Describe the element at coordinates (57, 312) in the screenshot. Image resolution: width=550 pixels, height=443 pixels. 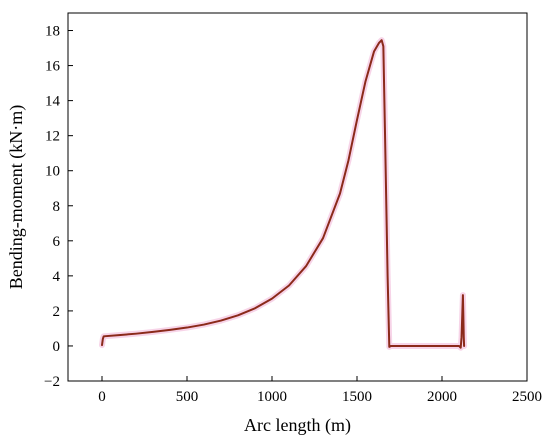
I see `y-tick-label: 2` at that location.